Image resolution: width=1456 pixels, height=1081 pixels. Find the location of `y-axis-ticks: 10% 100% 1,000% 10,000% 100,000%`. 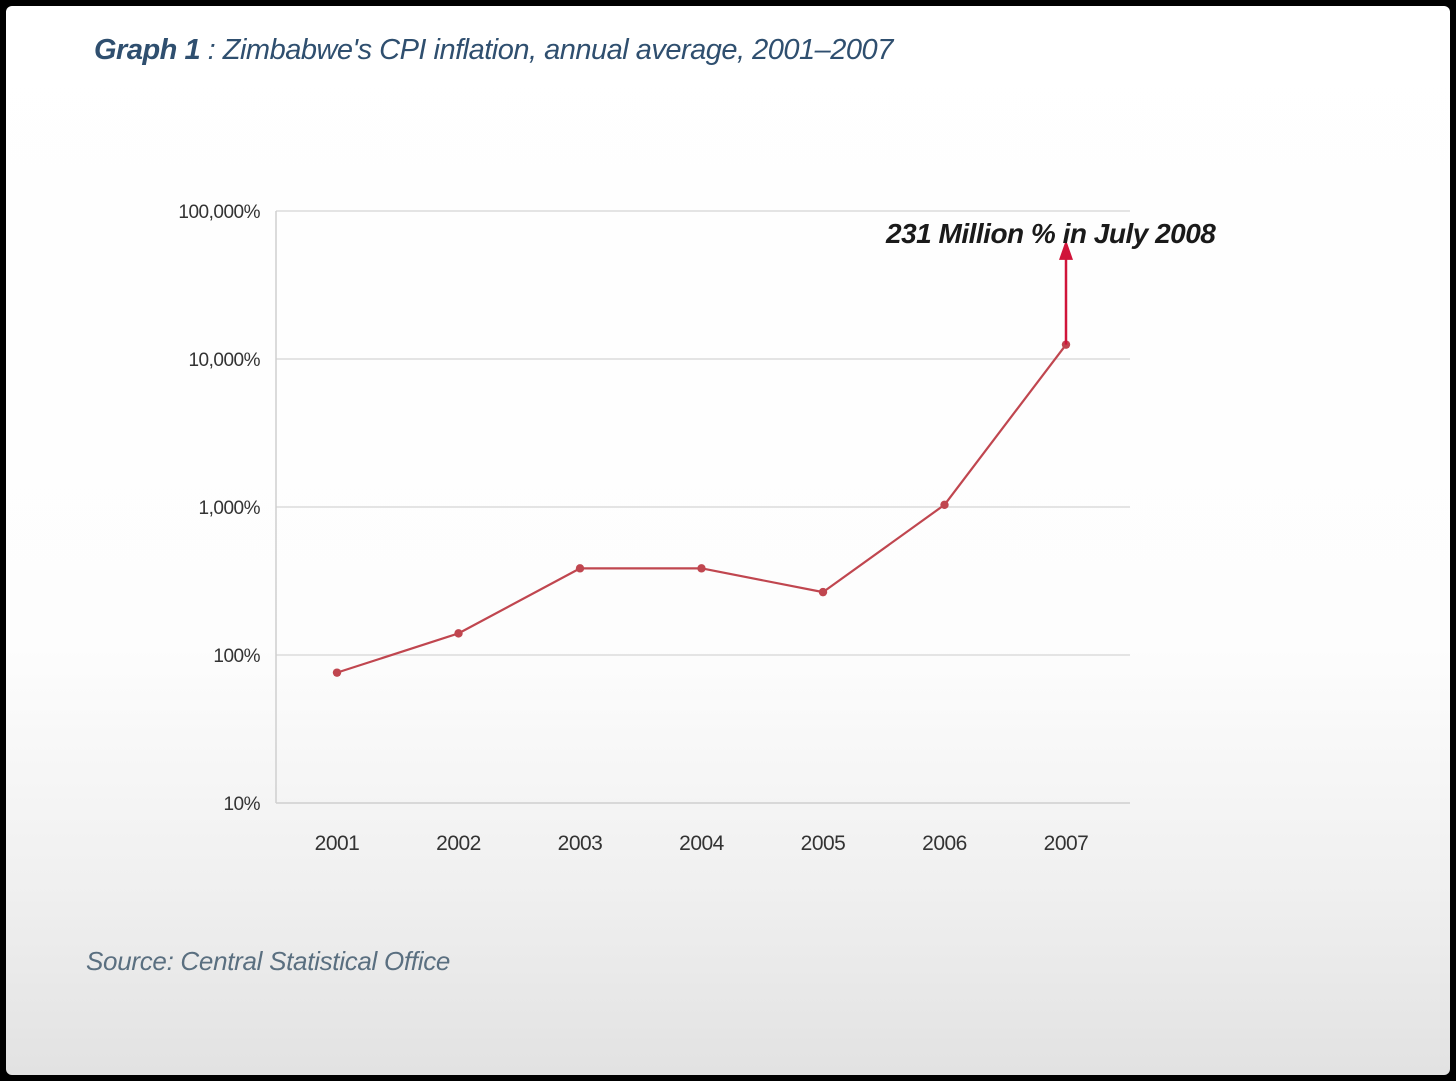

y-axis-ticks: 10% 100% 1,000% 10,000% 100,000% is located at coordinates (219, 508).